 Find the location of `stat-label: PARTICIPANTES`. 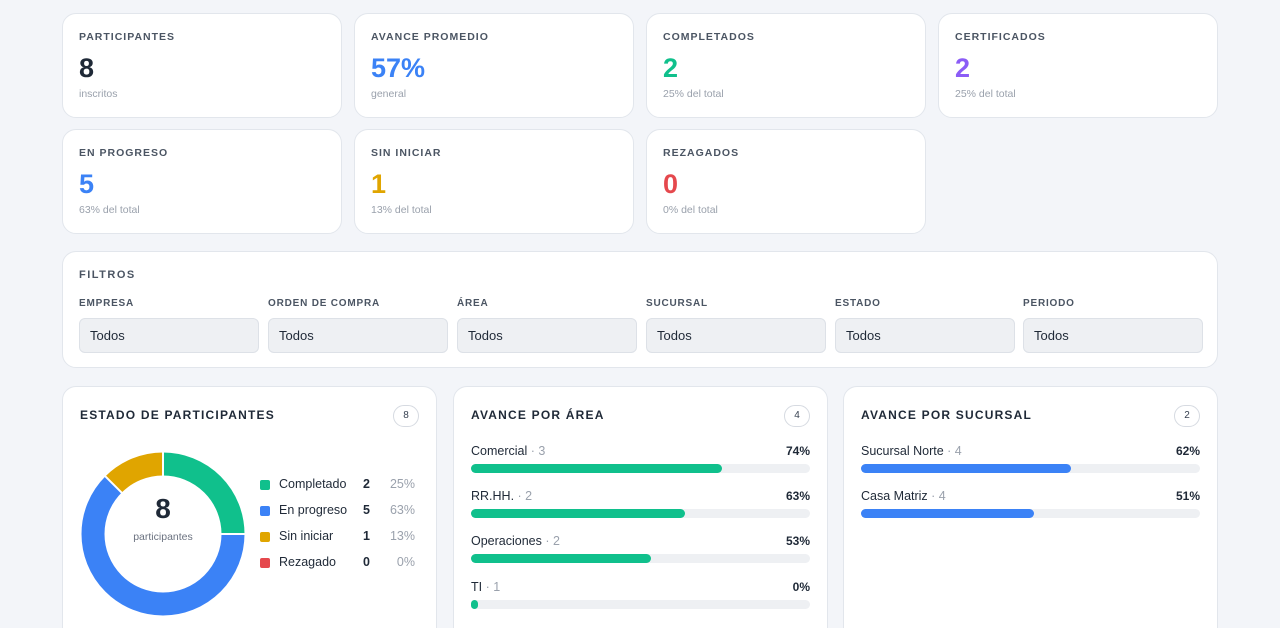

stat-label: PARTICIPANTES is located at coordinates (127, 37).